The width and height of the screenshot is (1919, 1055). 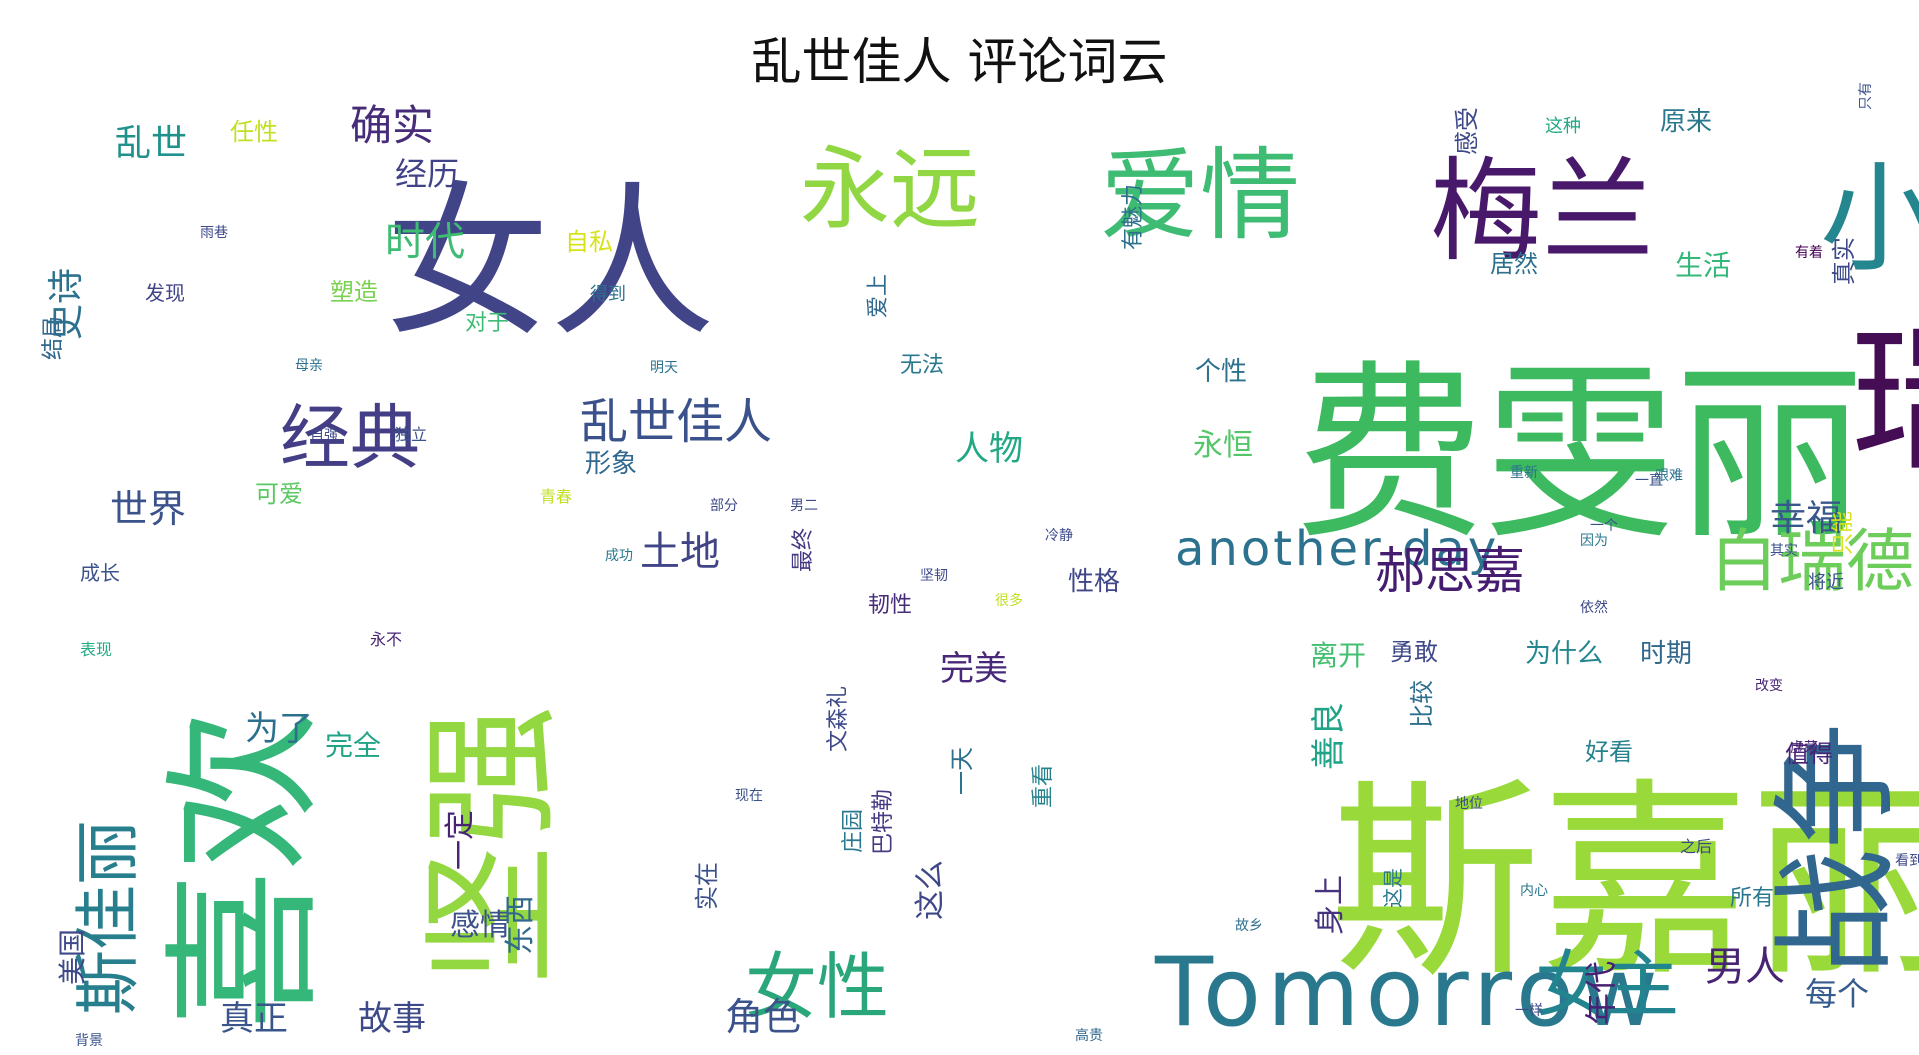 I want to click on word-26: 世界, so click(x=148, y=509).